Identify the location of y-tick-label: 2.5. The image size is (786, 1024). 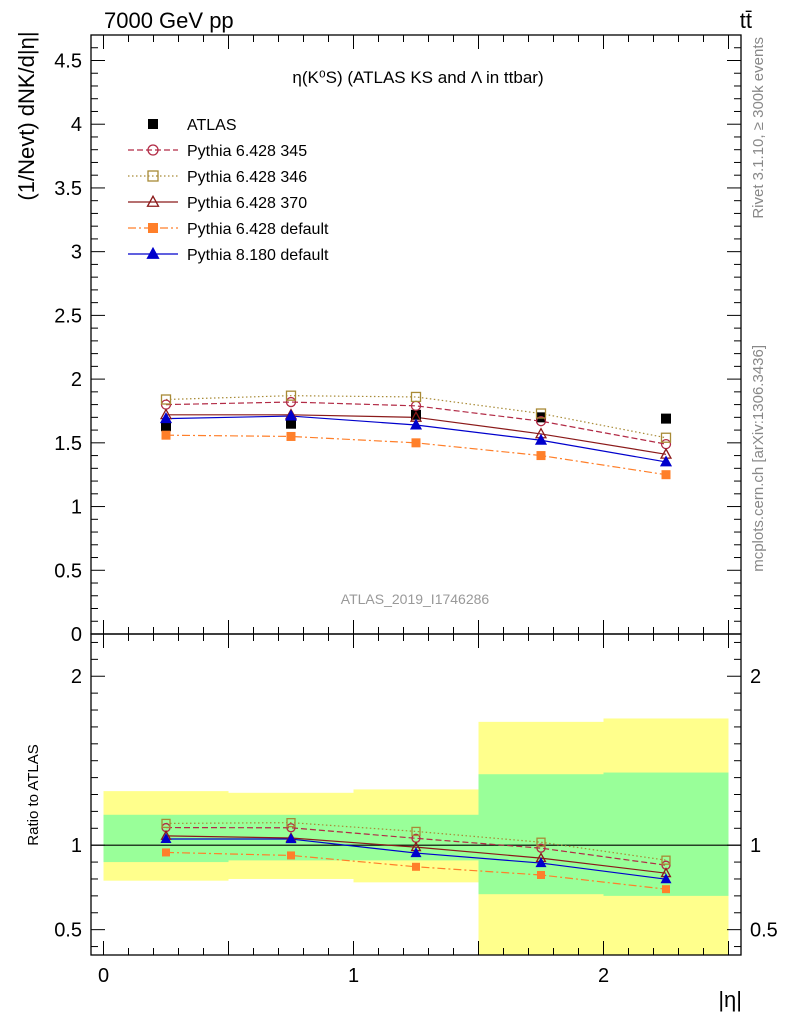
(68, 316).